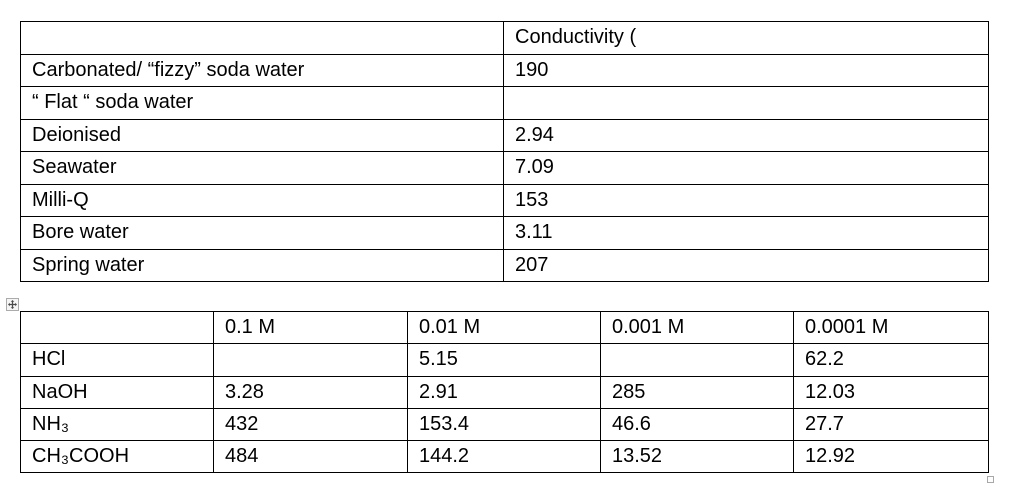 This screenshot has height=501, width=1024. What do you see at coordinates (746, 200) in the screenshot?
I see `value-cell: 153` at bounding box center [746, 200].